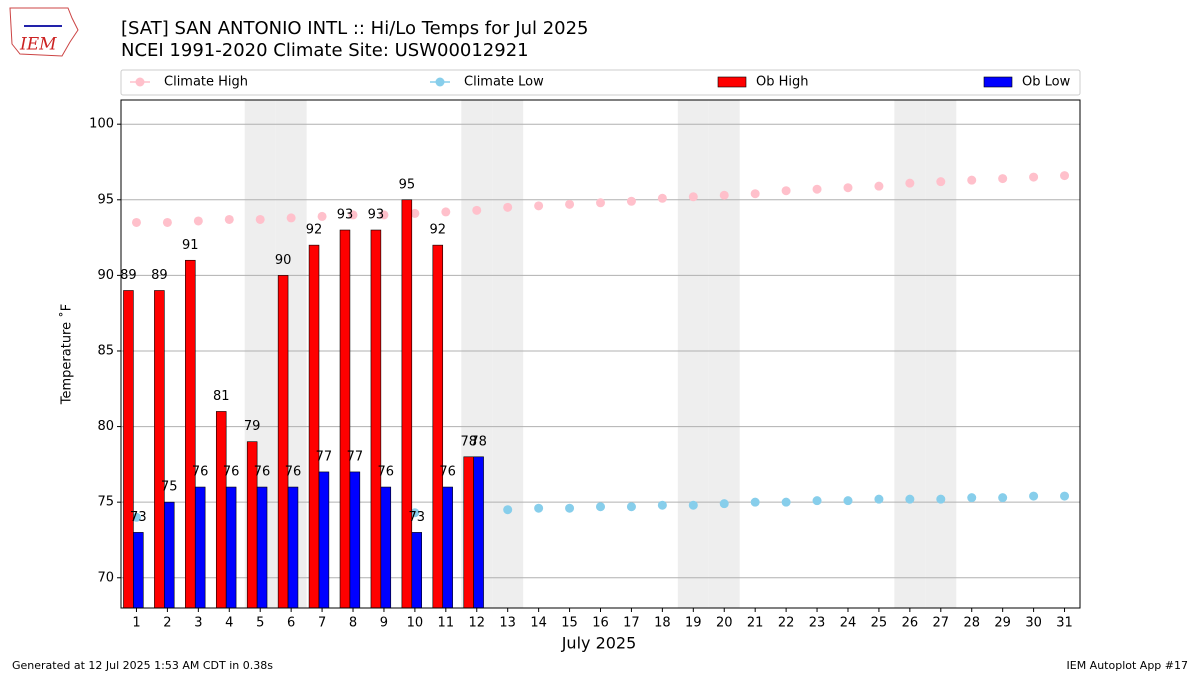 Image resolution: width=1200 pixels, height=675 pixels. What do you see at coordinates (971, 623) in the screenshot?
I see `x-tick-label: 28` at bounding box center [971, 623].